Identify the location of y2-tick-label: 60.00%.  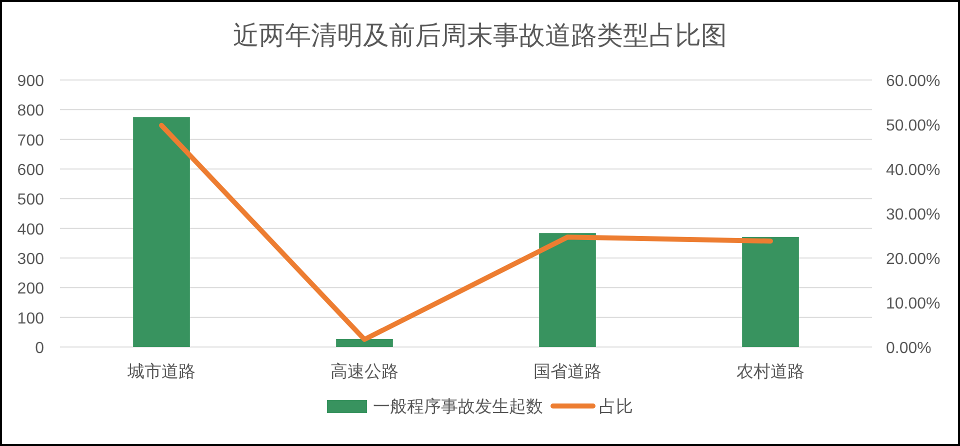
(913, 81).